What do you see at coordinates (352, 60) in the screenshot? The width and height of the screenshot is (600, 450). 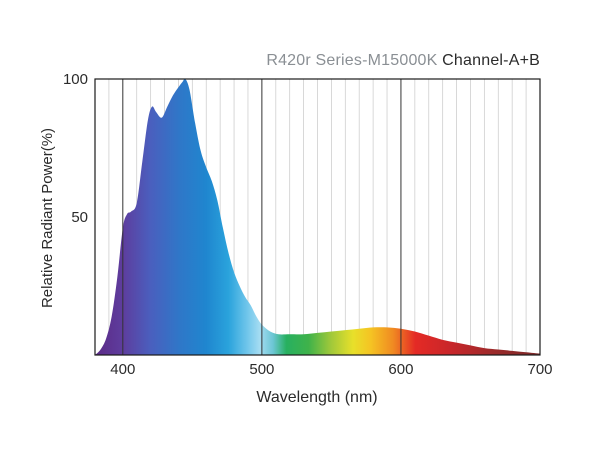 I see `chart-title-series: R420r Series-M15000K` at bounding box center [352, 60].